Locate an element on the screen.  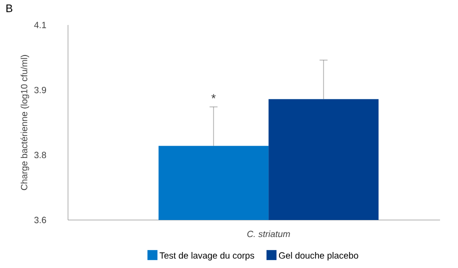
annotation: * is located at coordinates (213, 96).